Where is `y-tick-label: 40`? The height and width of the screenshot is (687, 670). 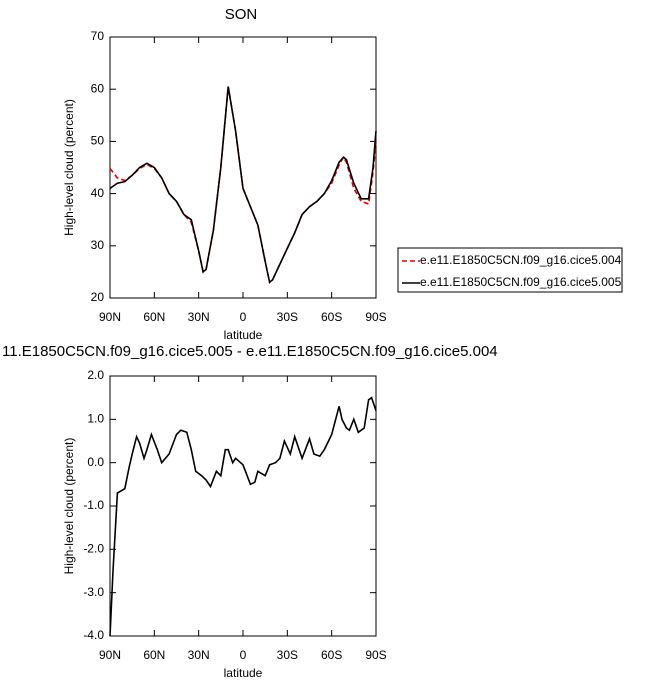 y-tick-label: 40 is located at coordinates (98, 193).